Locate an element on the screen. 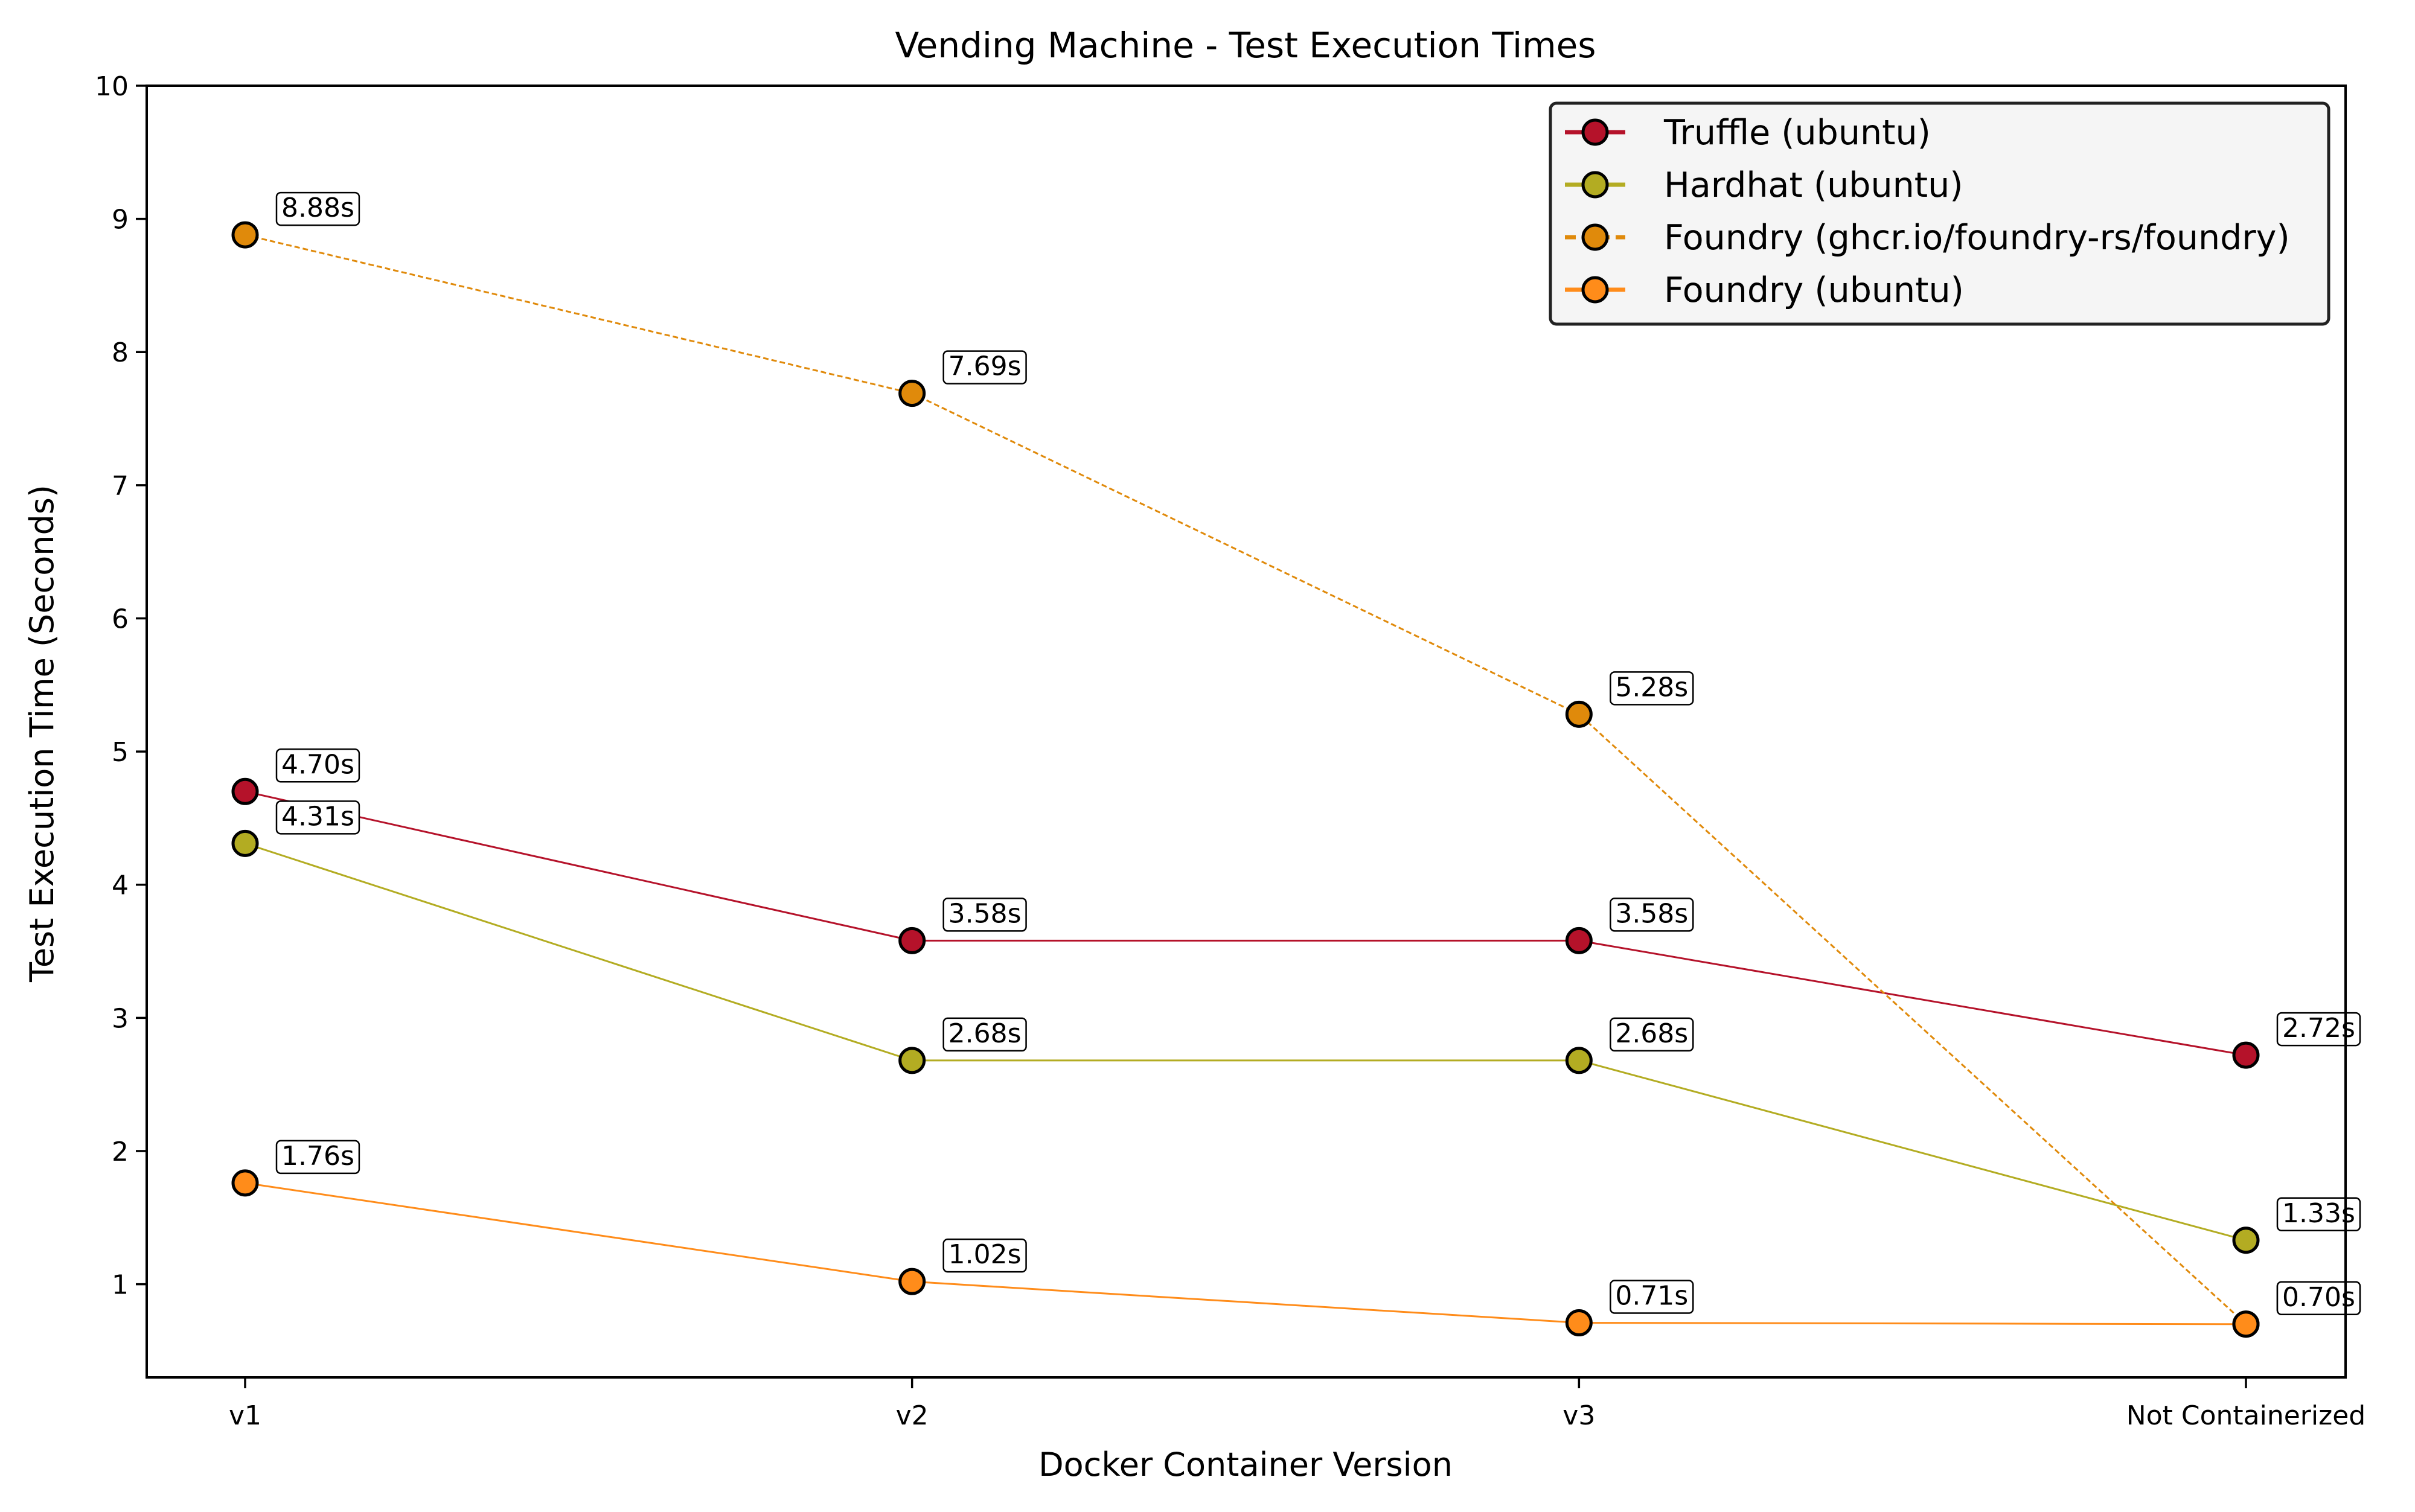 The image size is (2415, 1512). data-label-3-0: 1.76s is located at coordinates (318, 1157).